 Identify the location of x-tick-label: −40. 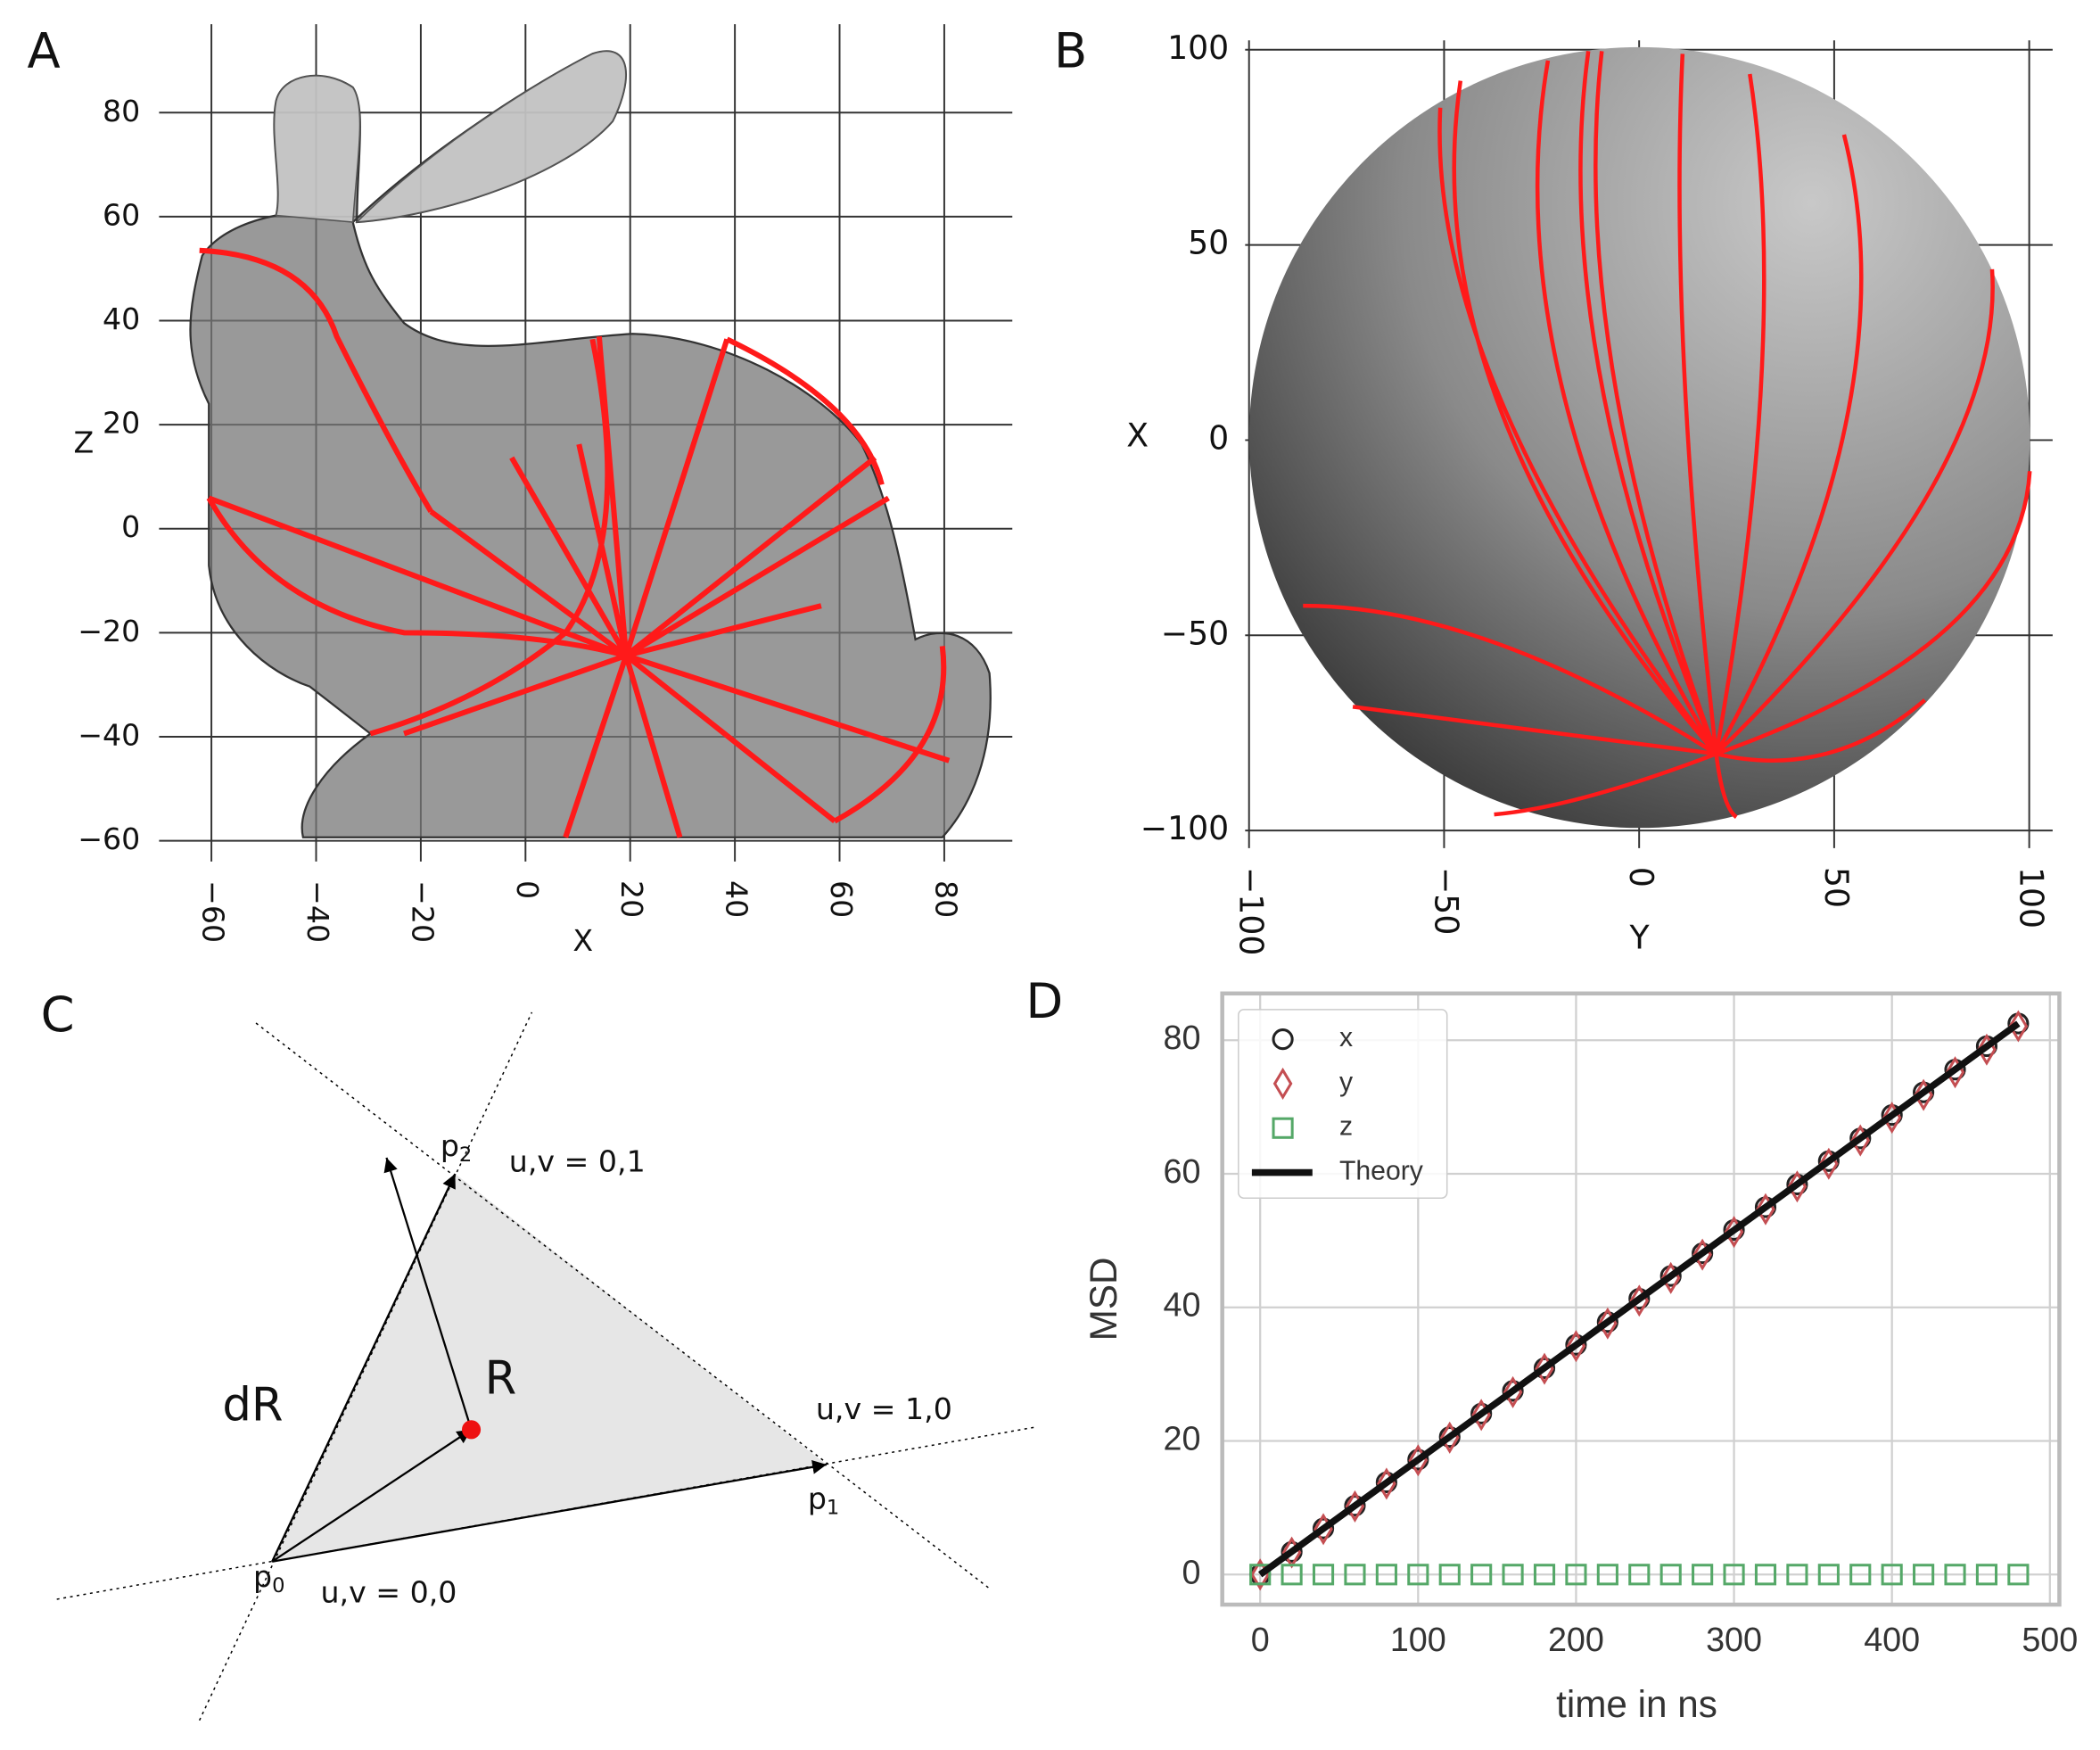
(318, 911).